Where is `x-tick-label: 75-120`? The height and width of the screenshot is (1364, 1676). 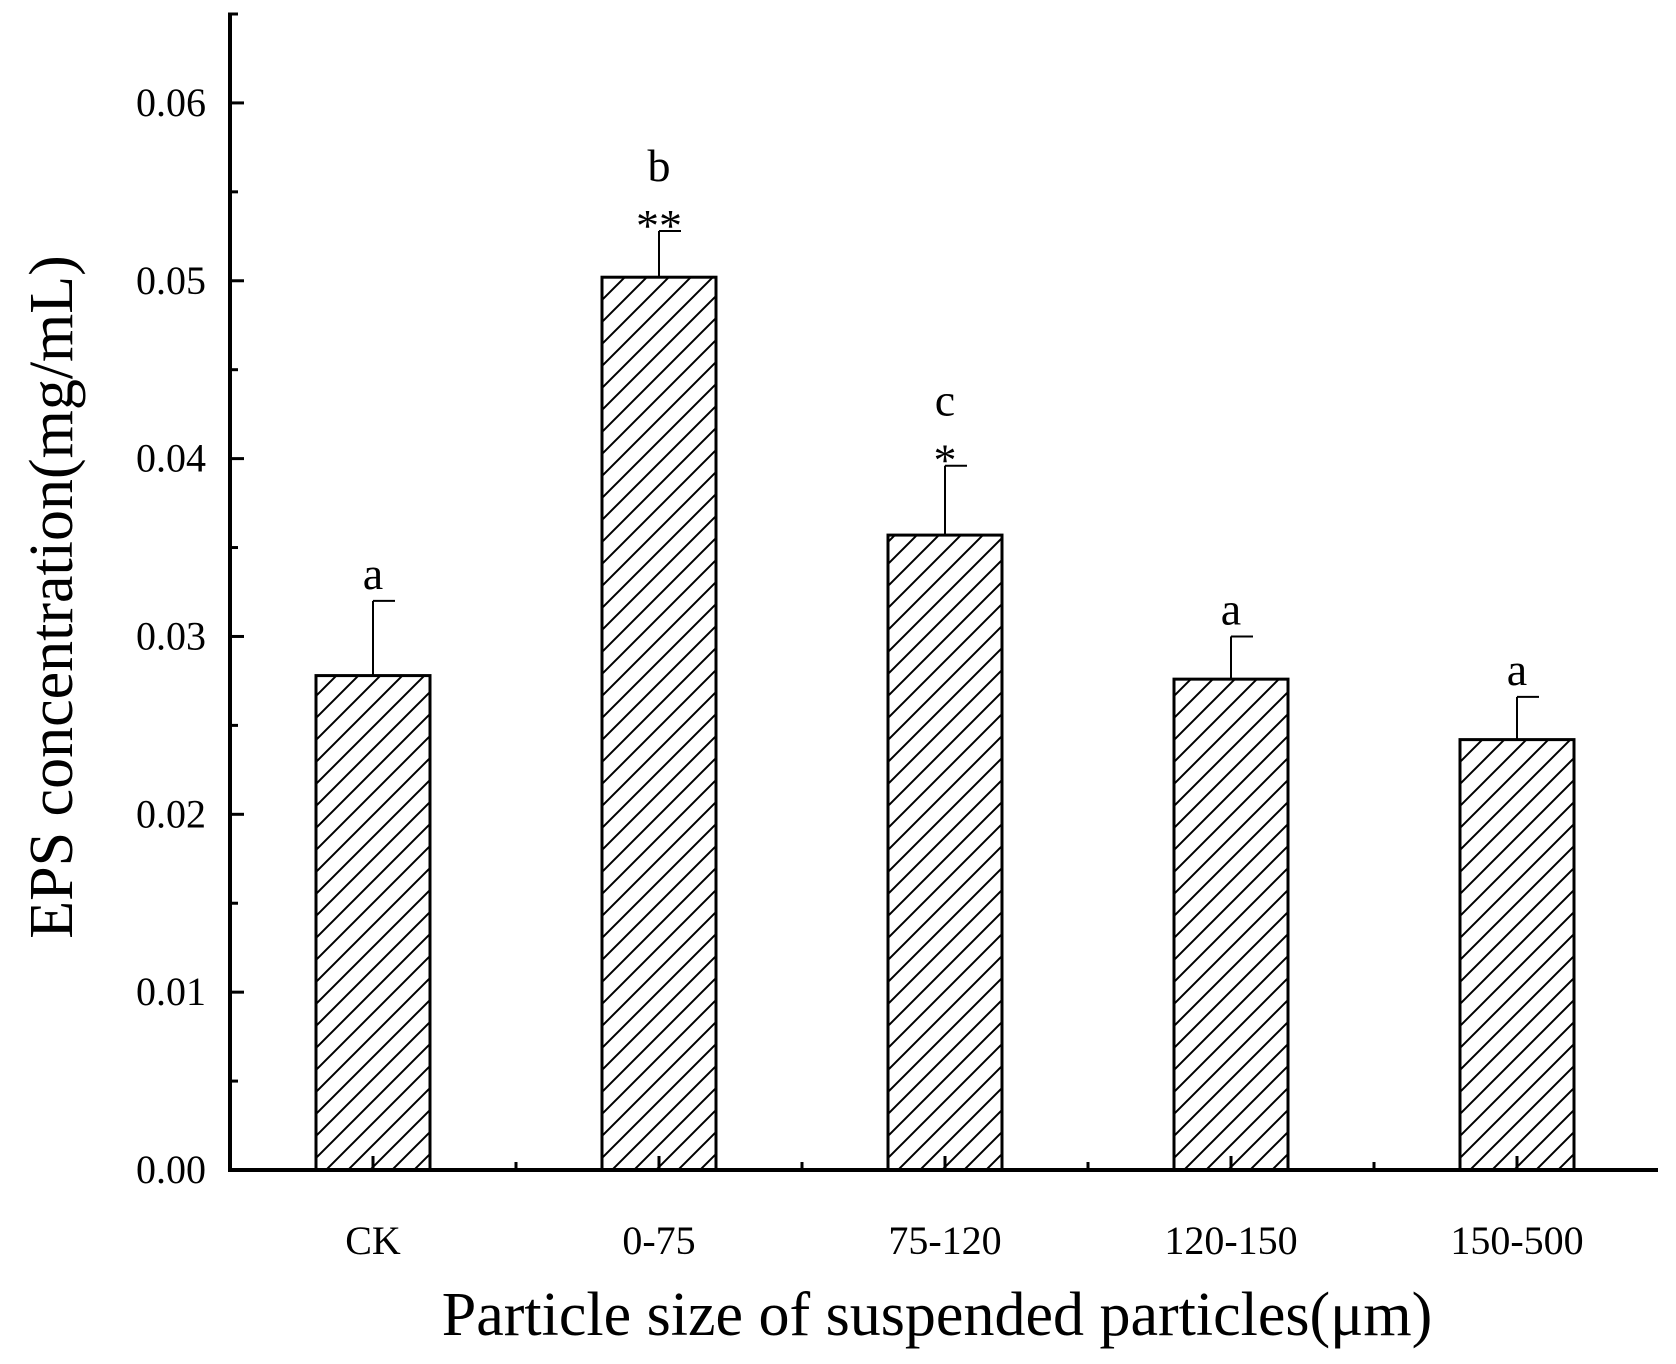
x-tick-label: 75-120 is located at coordinates (944, 1240).